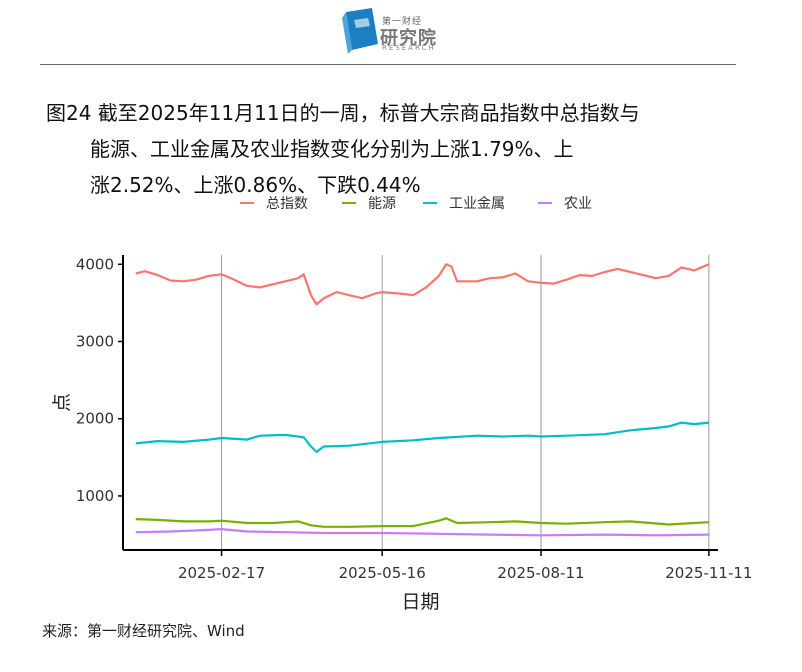 This screenshot has height=672, width=802. I want to click on research-logo, so click(360, 31).